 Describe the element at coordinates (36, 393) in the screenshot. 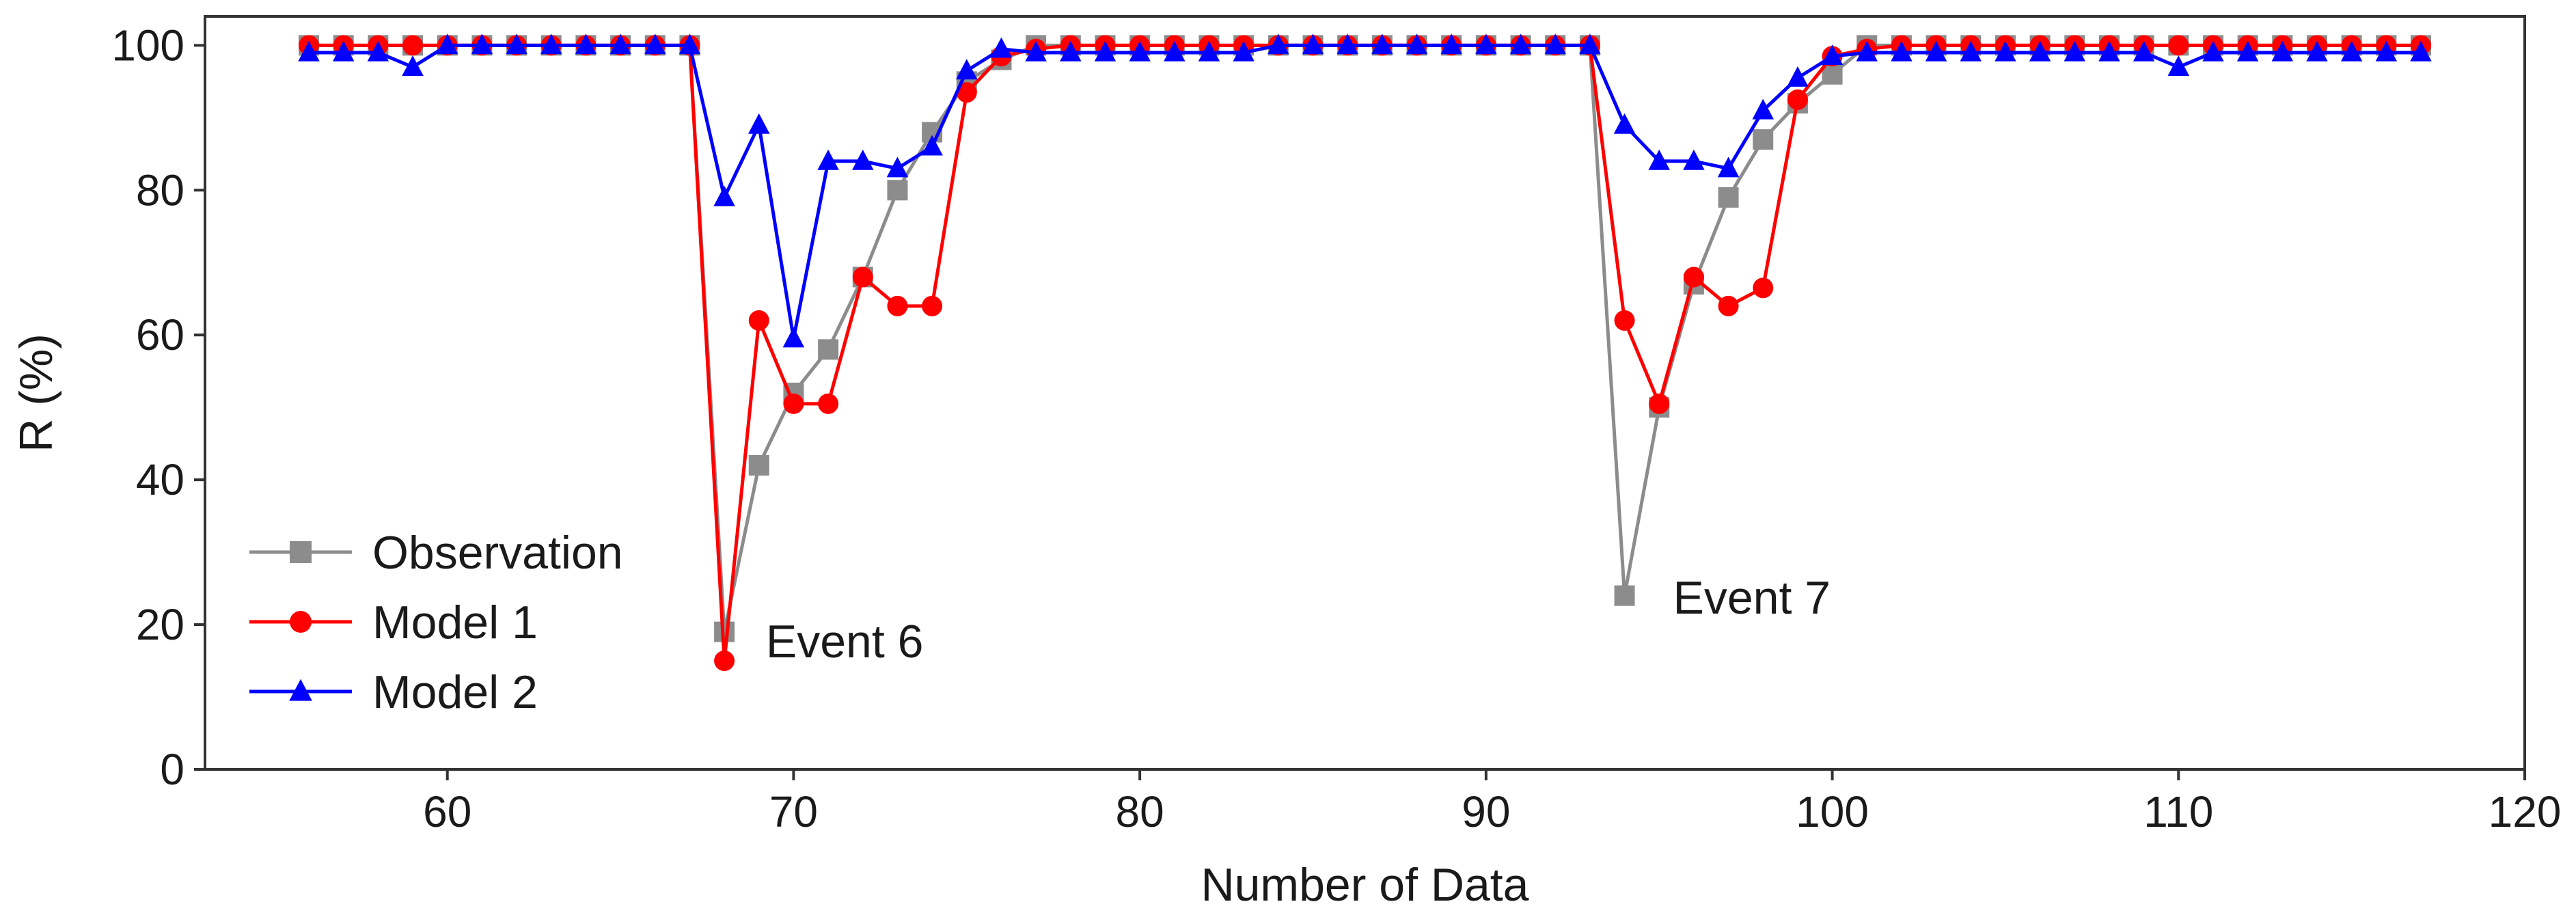

I see `y-axis-title: R (%)` at that location.